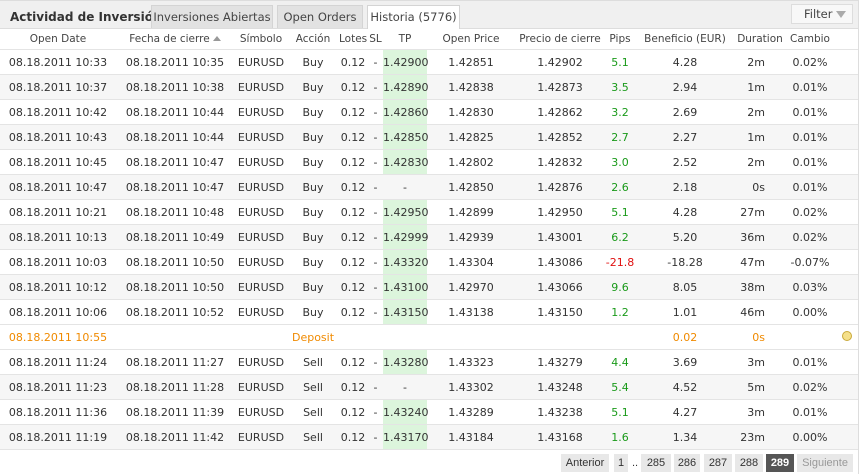 The height and width of the screenshot is (474, 860). What do you see at coordinates (760, 337) in the screenshot?
I see `cell-duration: 0s` at bounding box center [760, 337].